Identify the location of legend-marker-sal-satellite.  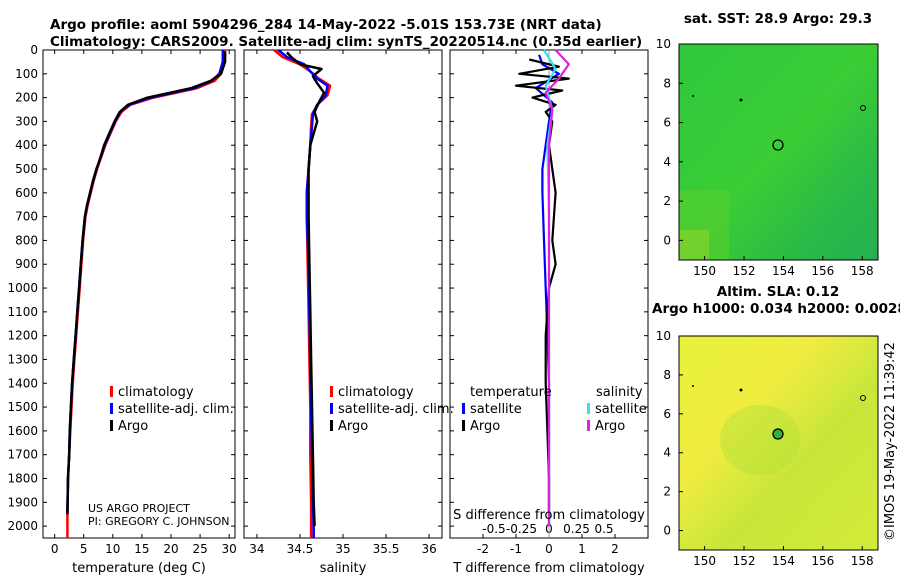
(588, 408).